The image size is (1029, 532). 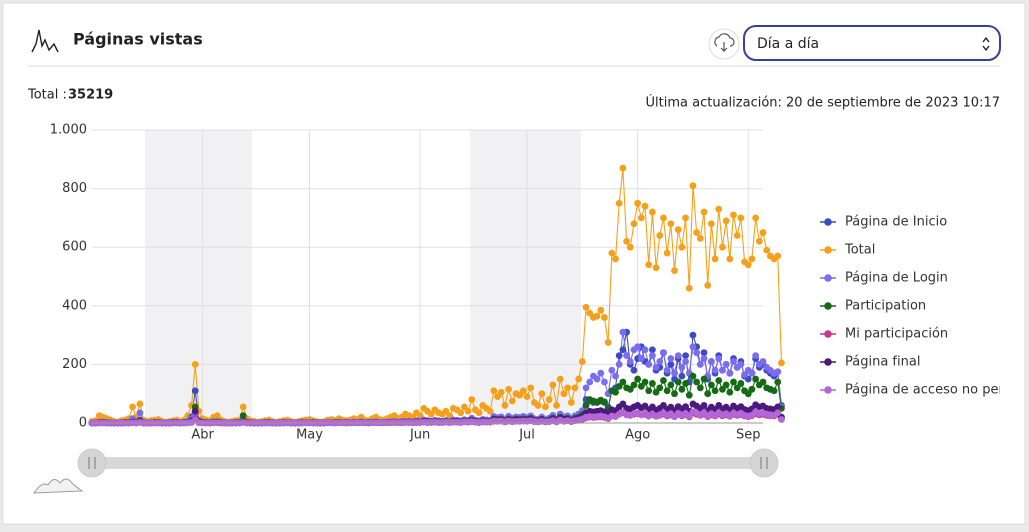 I want to click on period-select-value: Día a día, so click(x=788, y=44).